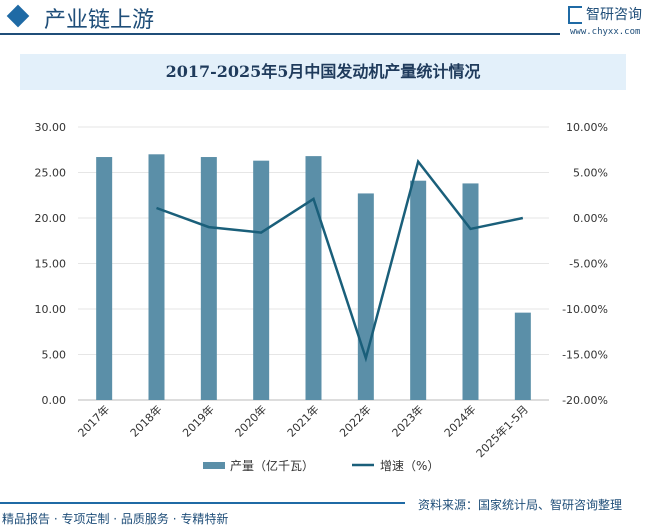 The width and height of the screenshot is (646, 526). Describe the element at coordinates (354, 420) in the screenshot. I see `x-tick-label: 2022年` at that location.